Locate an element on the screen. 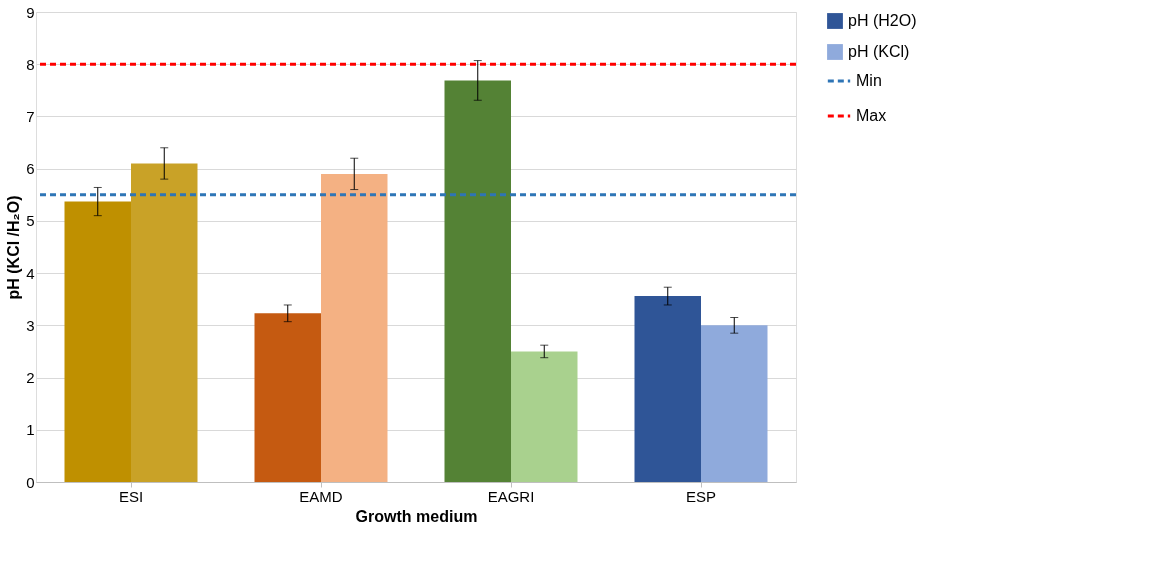 The image size is (1161, 576). y-tick-label: 3 is located at coordinates (30, 325).